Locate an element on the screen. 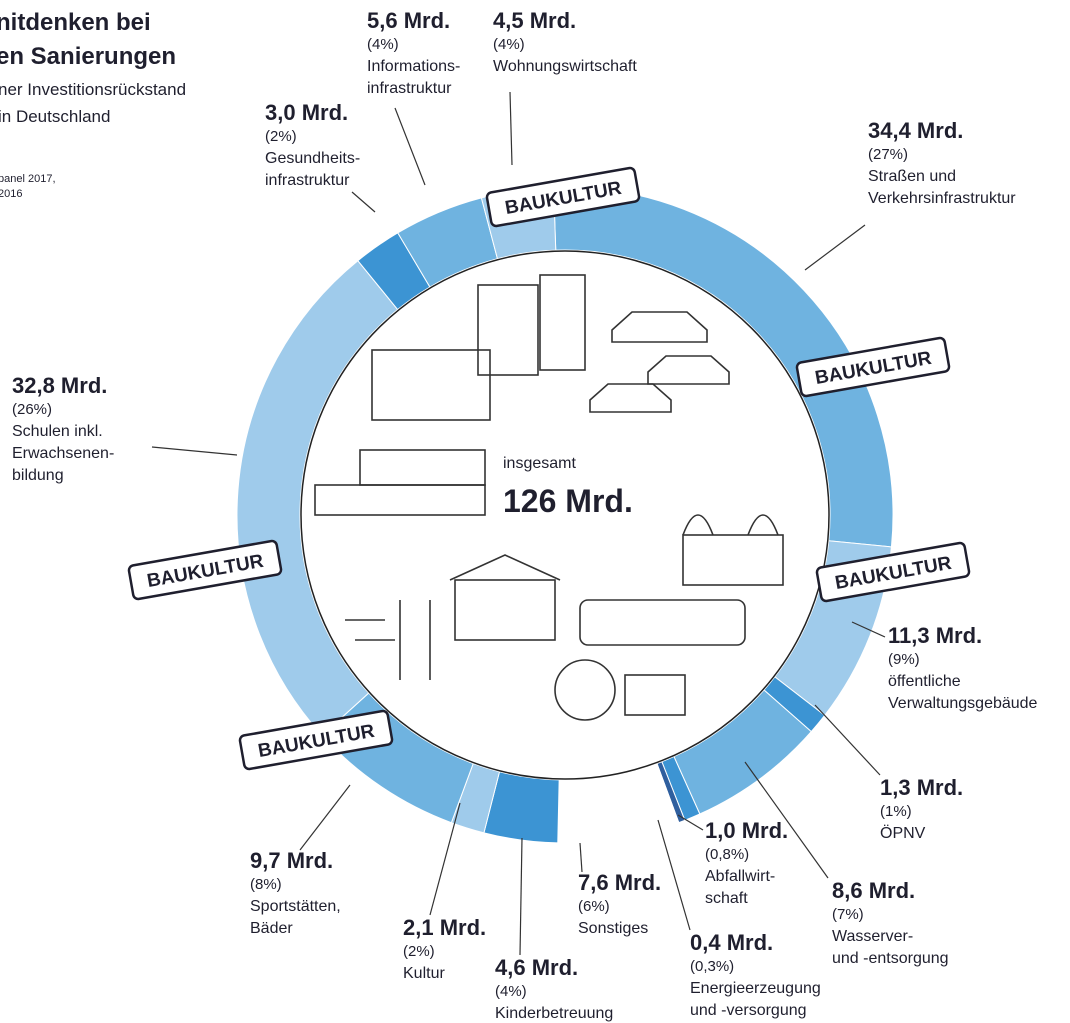 The image size is (1070, 1023). share-label: (0,3%) is located at coordinates (712, 966).